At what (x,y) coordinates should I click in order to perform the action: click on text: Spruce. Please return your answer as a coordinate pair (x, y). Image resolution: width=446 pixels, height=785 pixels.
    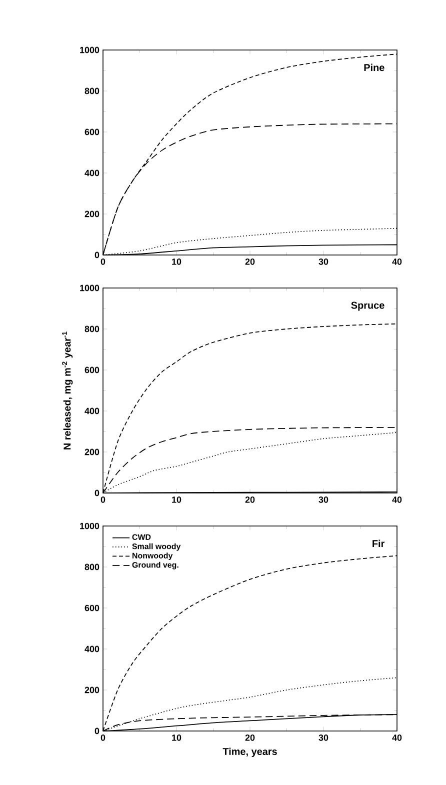
    Looking at the image, I should click on (367, 306).